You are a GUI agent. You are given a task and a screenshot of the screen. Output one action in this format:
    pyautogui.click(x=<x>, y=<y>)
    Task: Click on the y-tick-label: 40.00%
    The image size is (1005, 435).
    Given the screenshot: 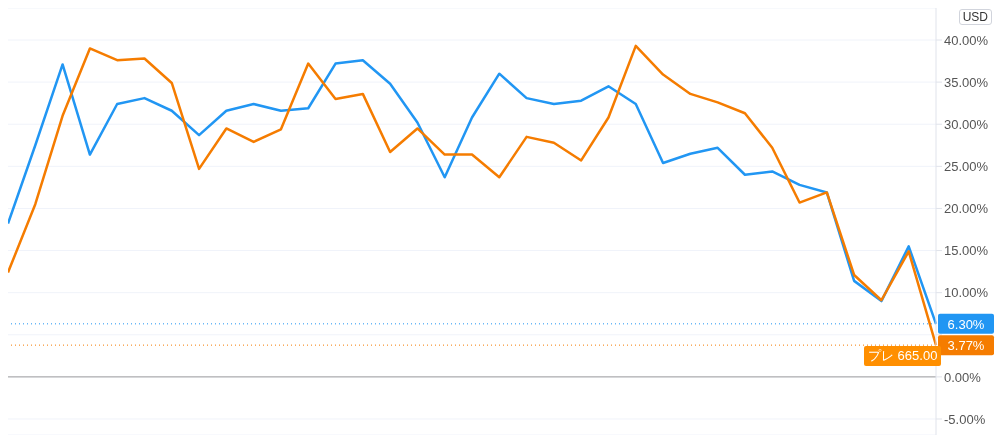 What is the action you would take?
    pyautogui.click(x=966, y=40)
    